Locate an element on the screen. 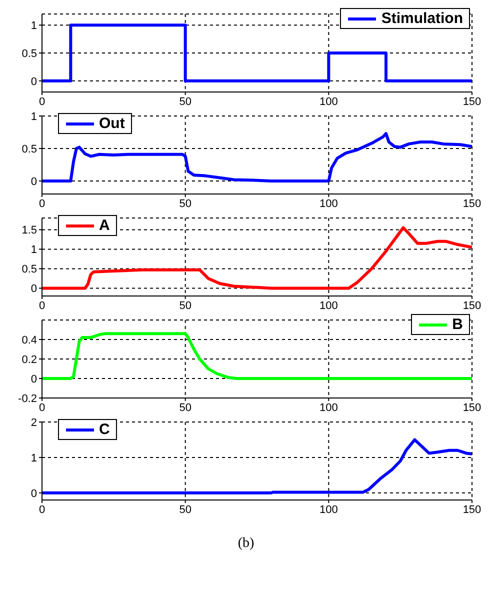 Image resolution: width=492 pixels, height=590 pixels. legend-label: Stimulation is located at coordinates (422, 18).